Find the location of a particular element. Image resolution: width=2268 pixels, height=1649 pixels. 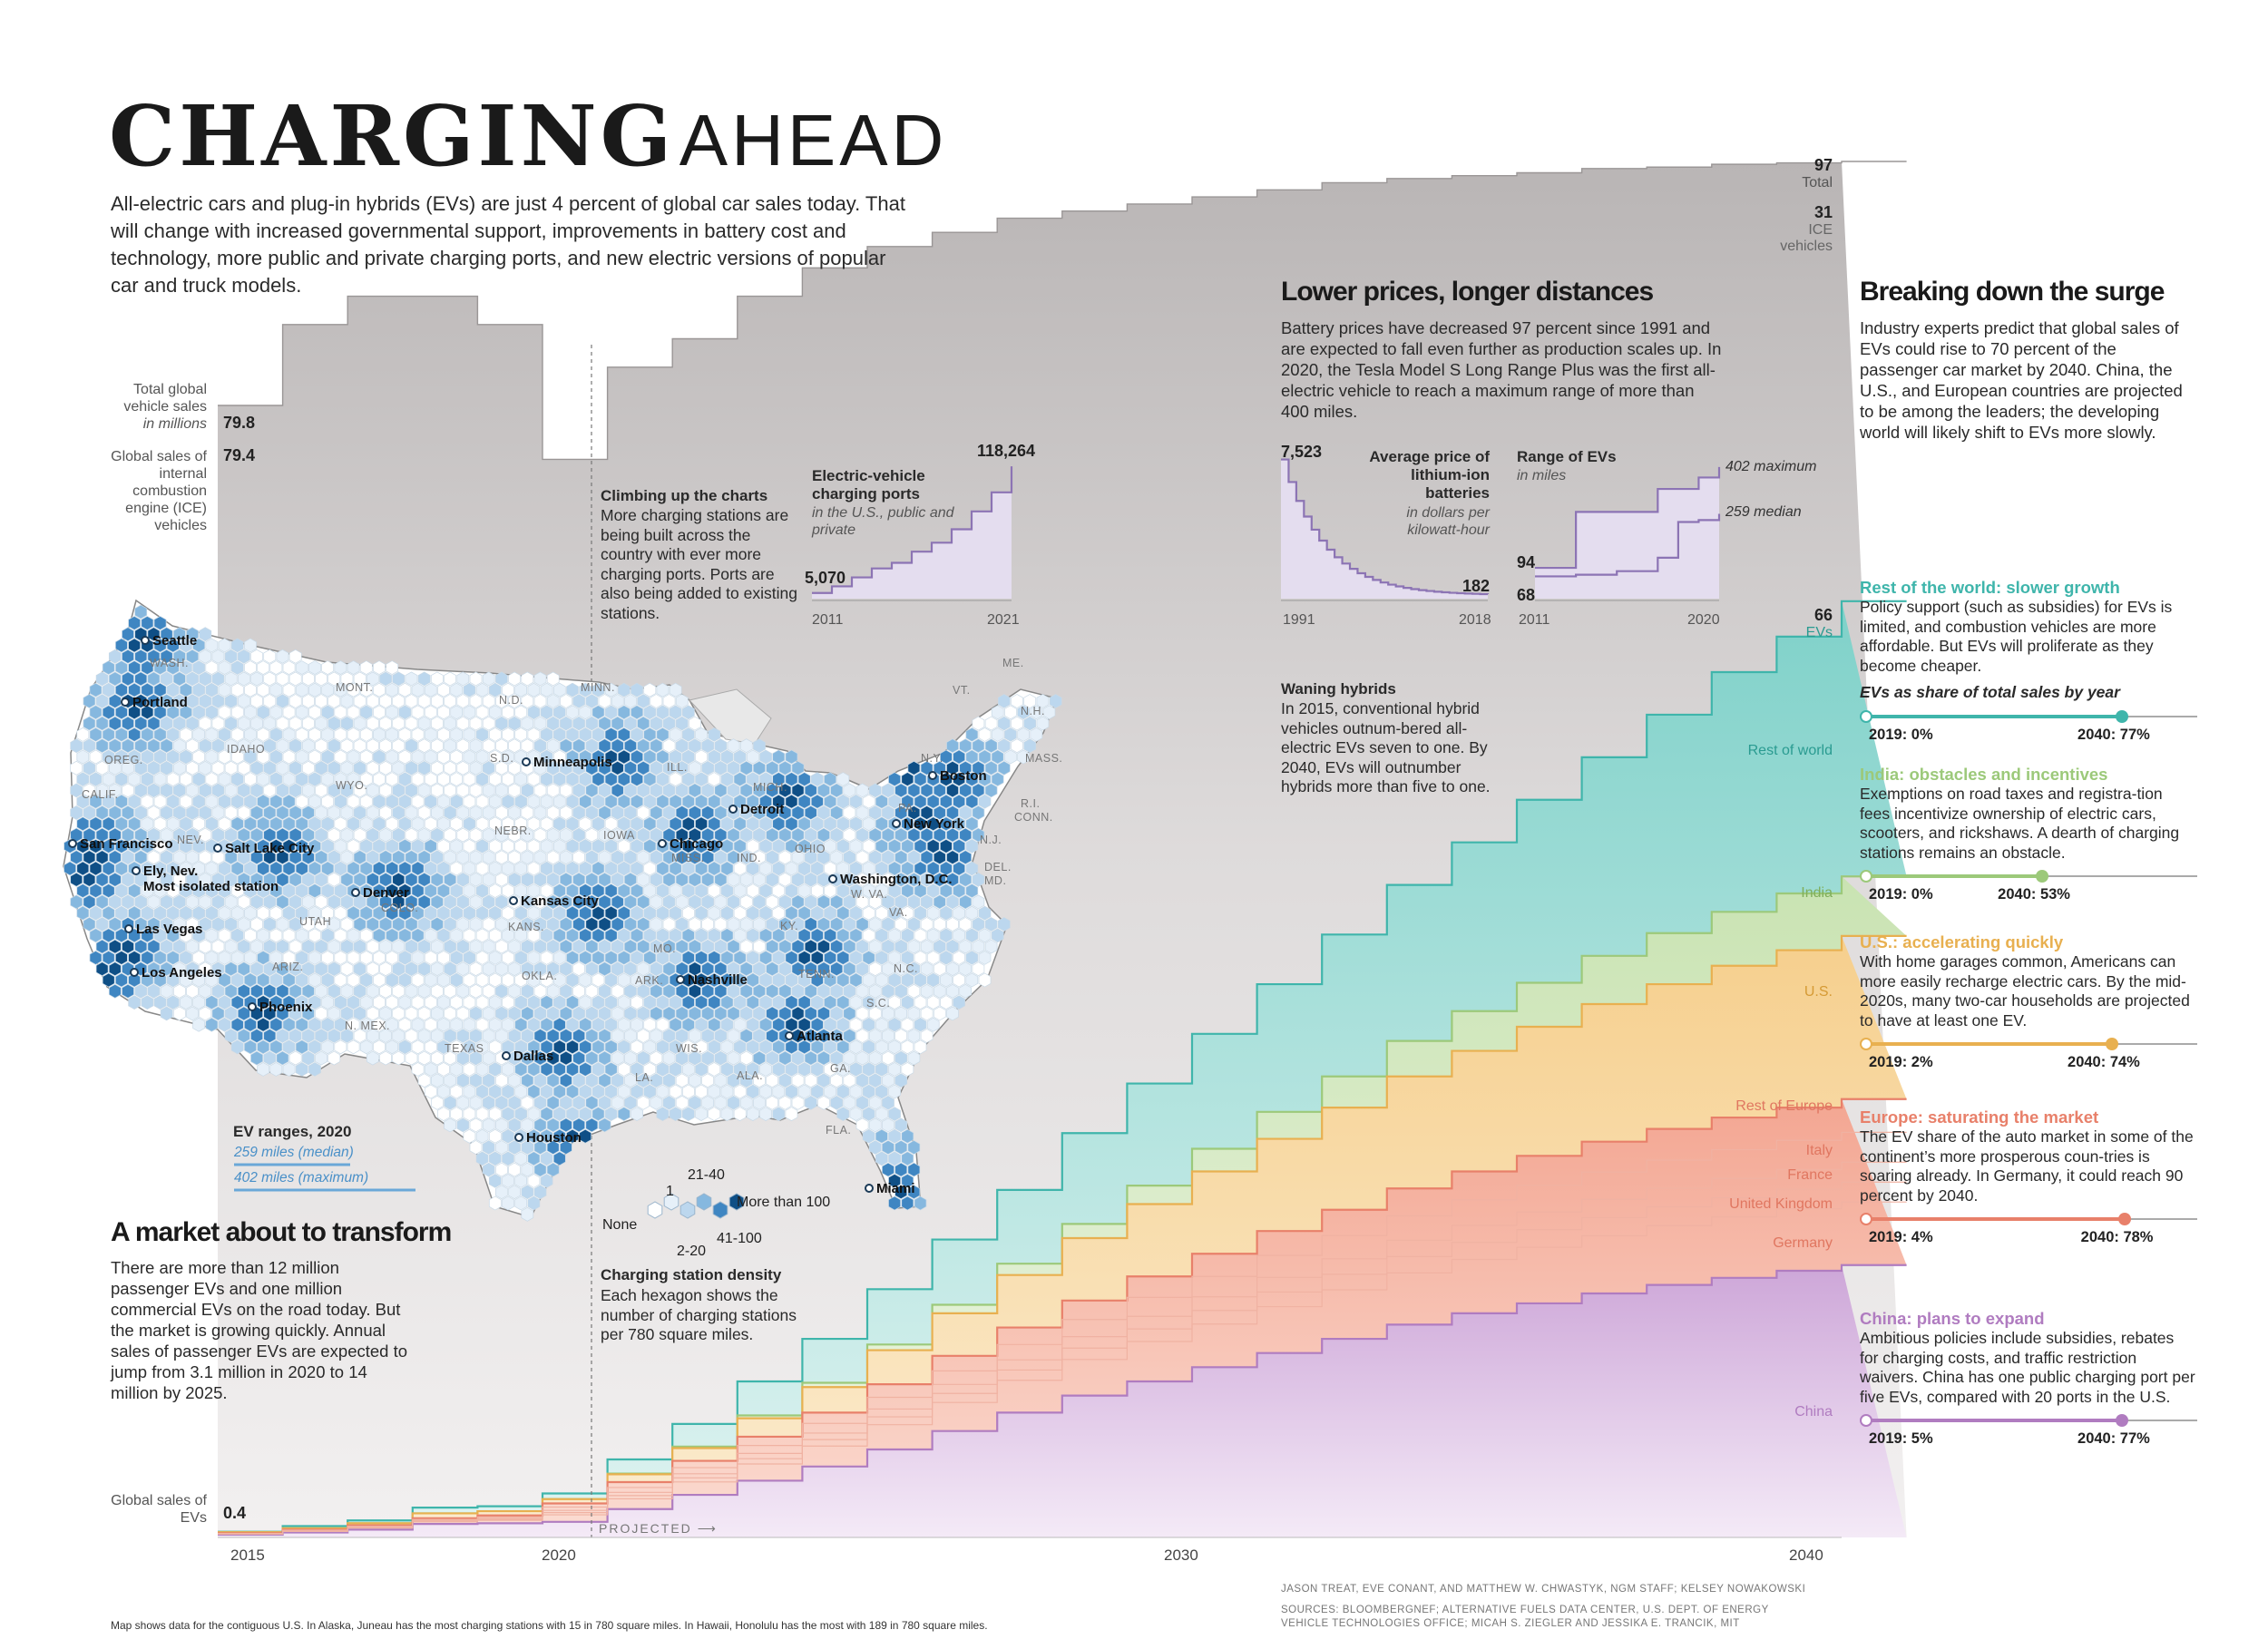

end-ev-label: EVs is located at coordinates (1819, 633).